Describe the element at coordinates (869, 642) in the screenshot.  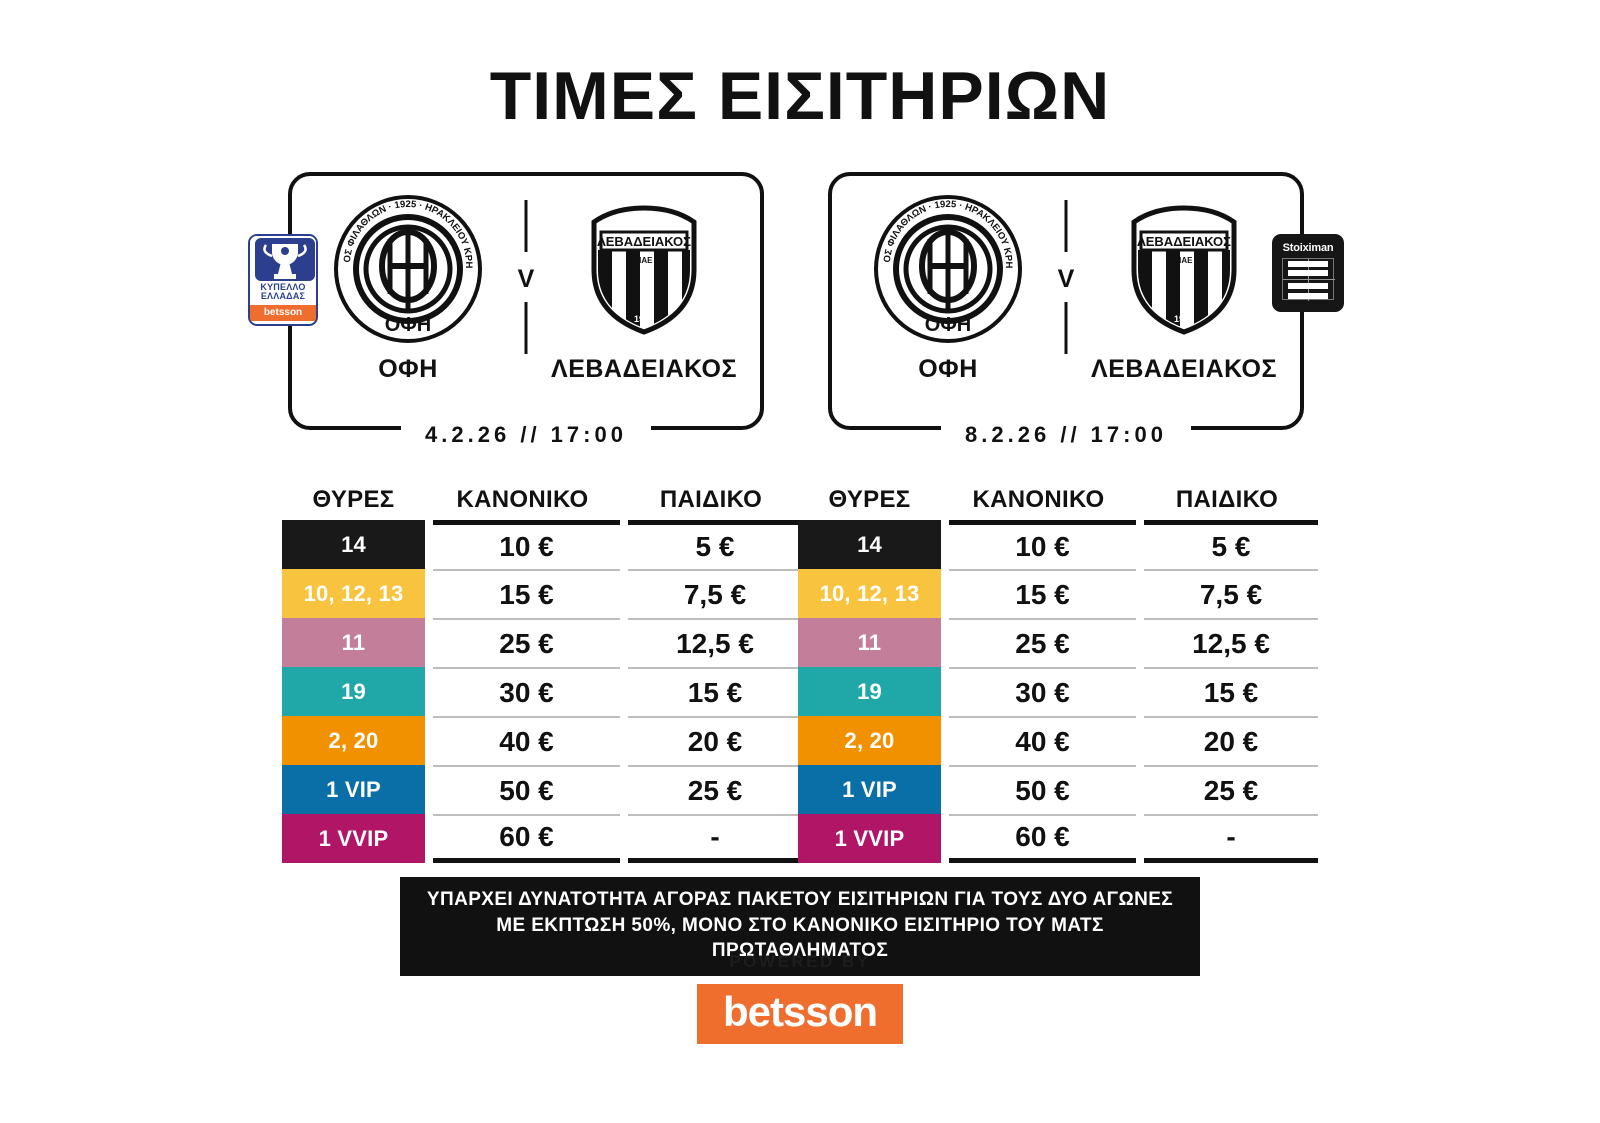
I see `gate-cell: 11` at that location.